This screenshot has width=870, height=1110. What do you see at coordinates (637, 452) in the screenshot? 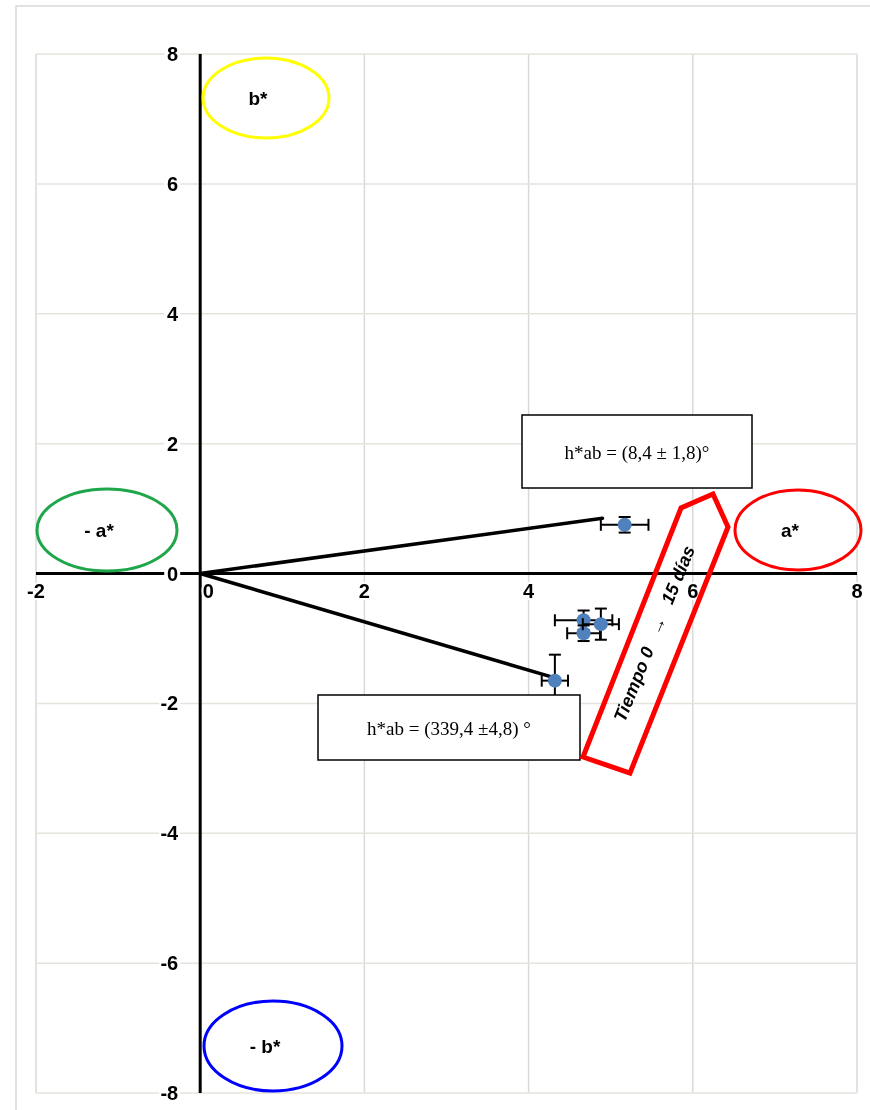
I see `annotation: h*ab = (8,4 ± 1,8)°` at bounding box center [637, 452].